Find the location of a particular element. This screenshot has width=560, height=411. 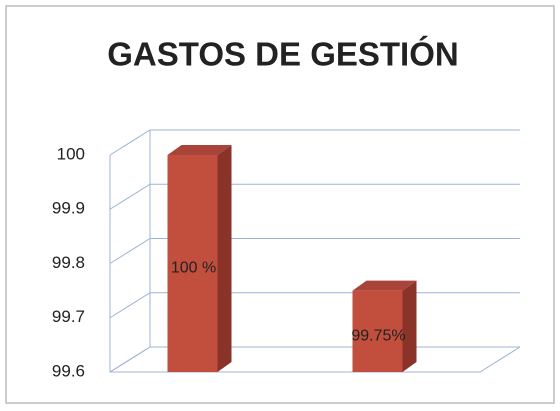

y-tick-label: 99.8 is located at coordinates (68, 262).